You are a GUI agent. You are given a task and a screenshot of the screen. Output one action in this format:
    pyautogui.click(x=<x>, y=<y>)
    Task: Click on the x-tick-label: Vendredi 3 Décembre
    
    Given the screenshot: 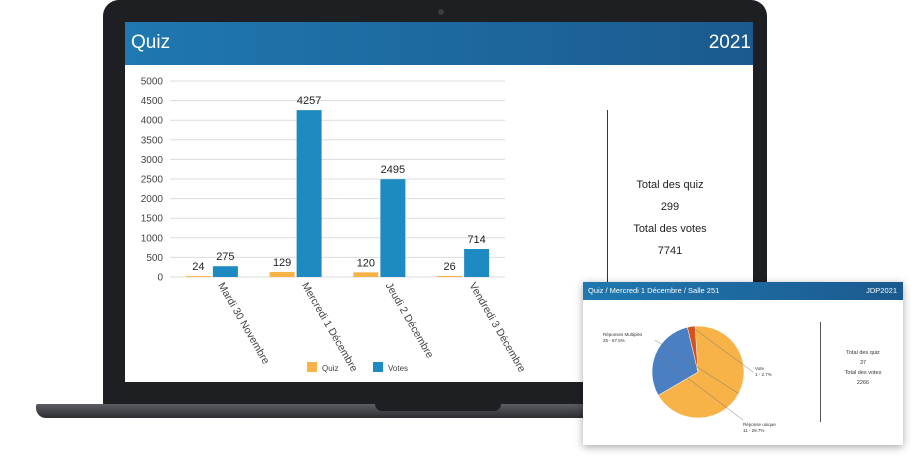 What is the action you would take?
    pyautogui.click(x=497, y=328)
    